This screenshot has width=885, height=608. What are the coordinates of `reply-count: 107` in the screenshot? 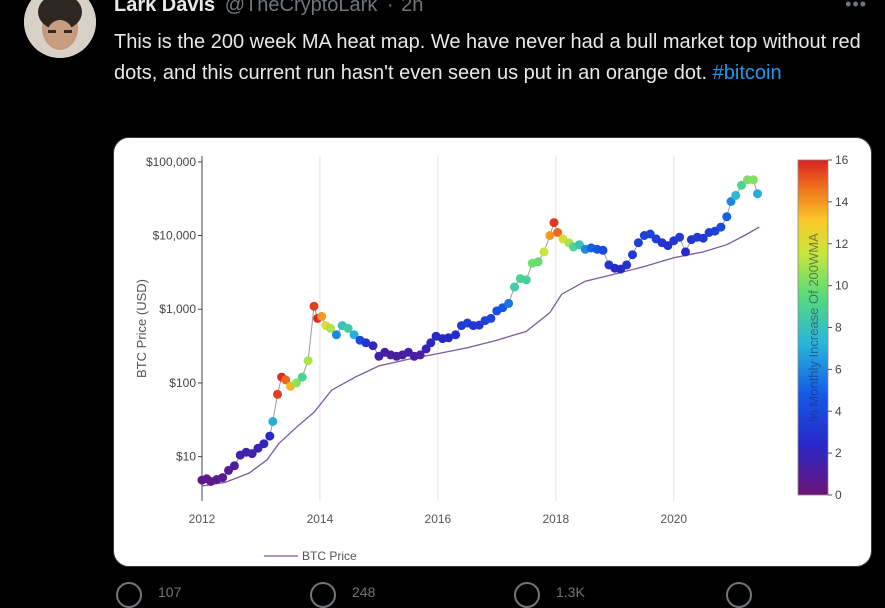 It's located at (170, 592).